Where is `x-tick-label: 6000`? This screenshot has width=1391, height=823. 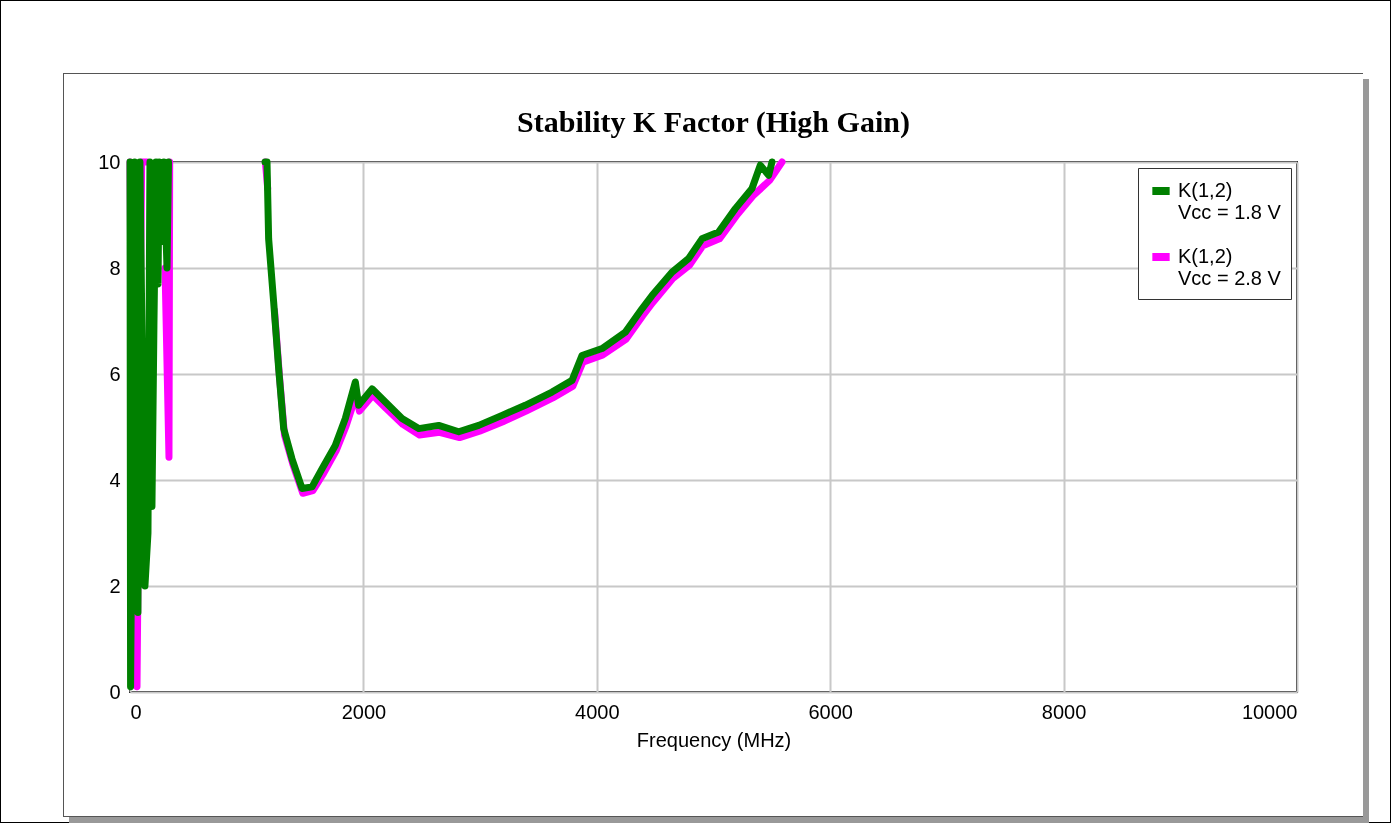 x-tick-label: 6000 is located at coordinates (830, 711).